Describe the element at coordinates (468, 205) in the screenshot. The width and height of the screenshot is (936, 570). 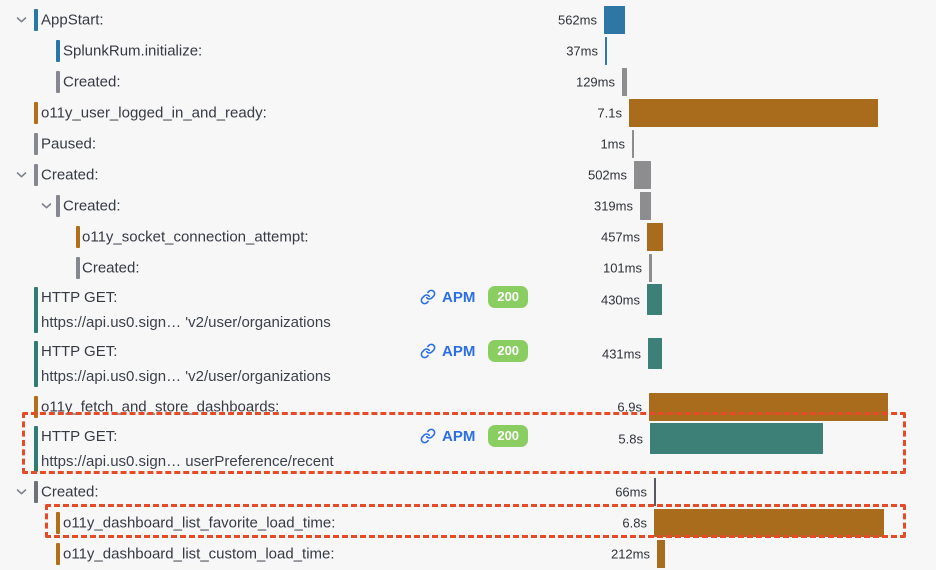
I see `span-row: Created: 319ms` at that location.